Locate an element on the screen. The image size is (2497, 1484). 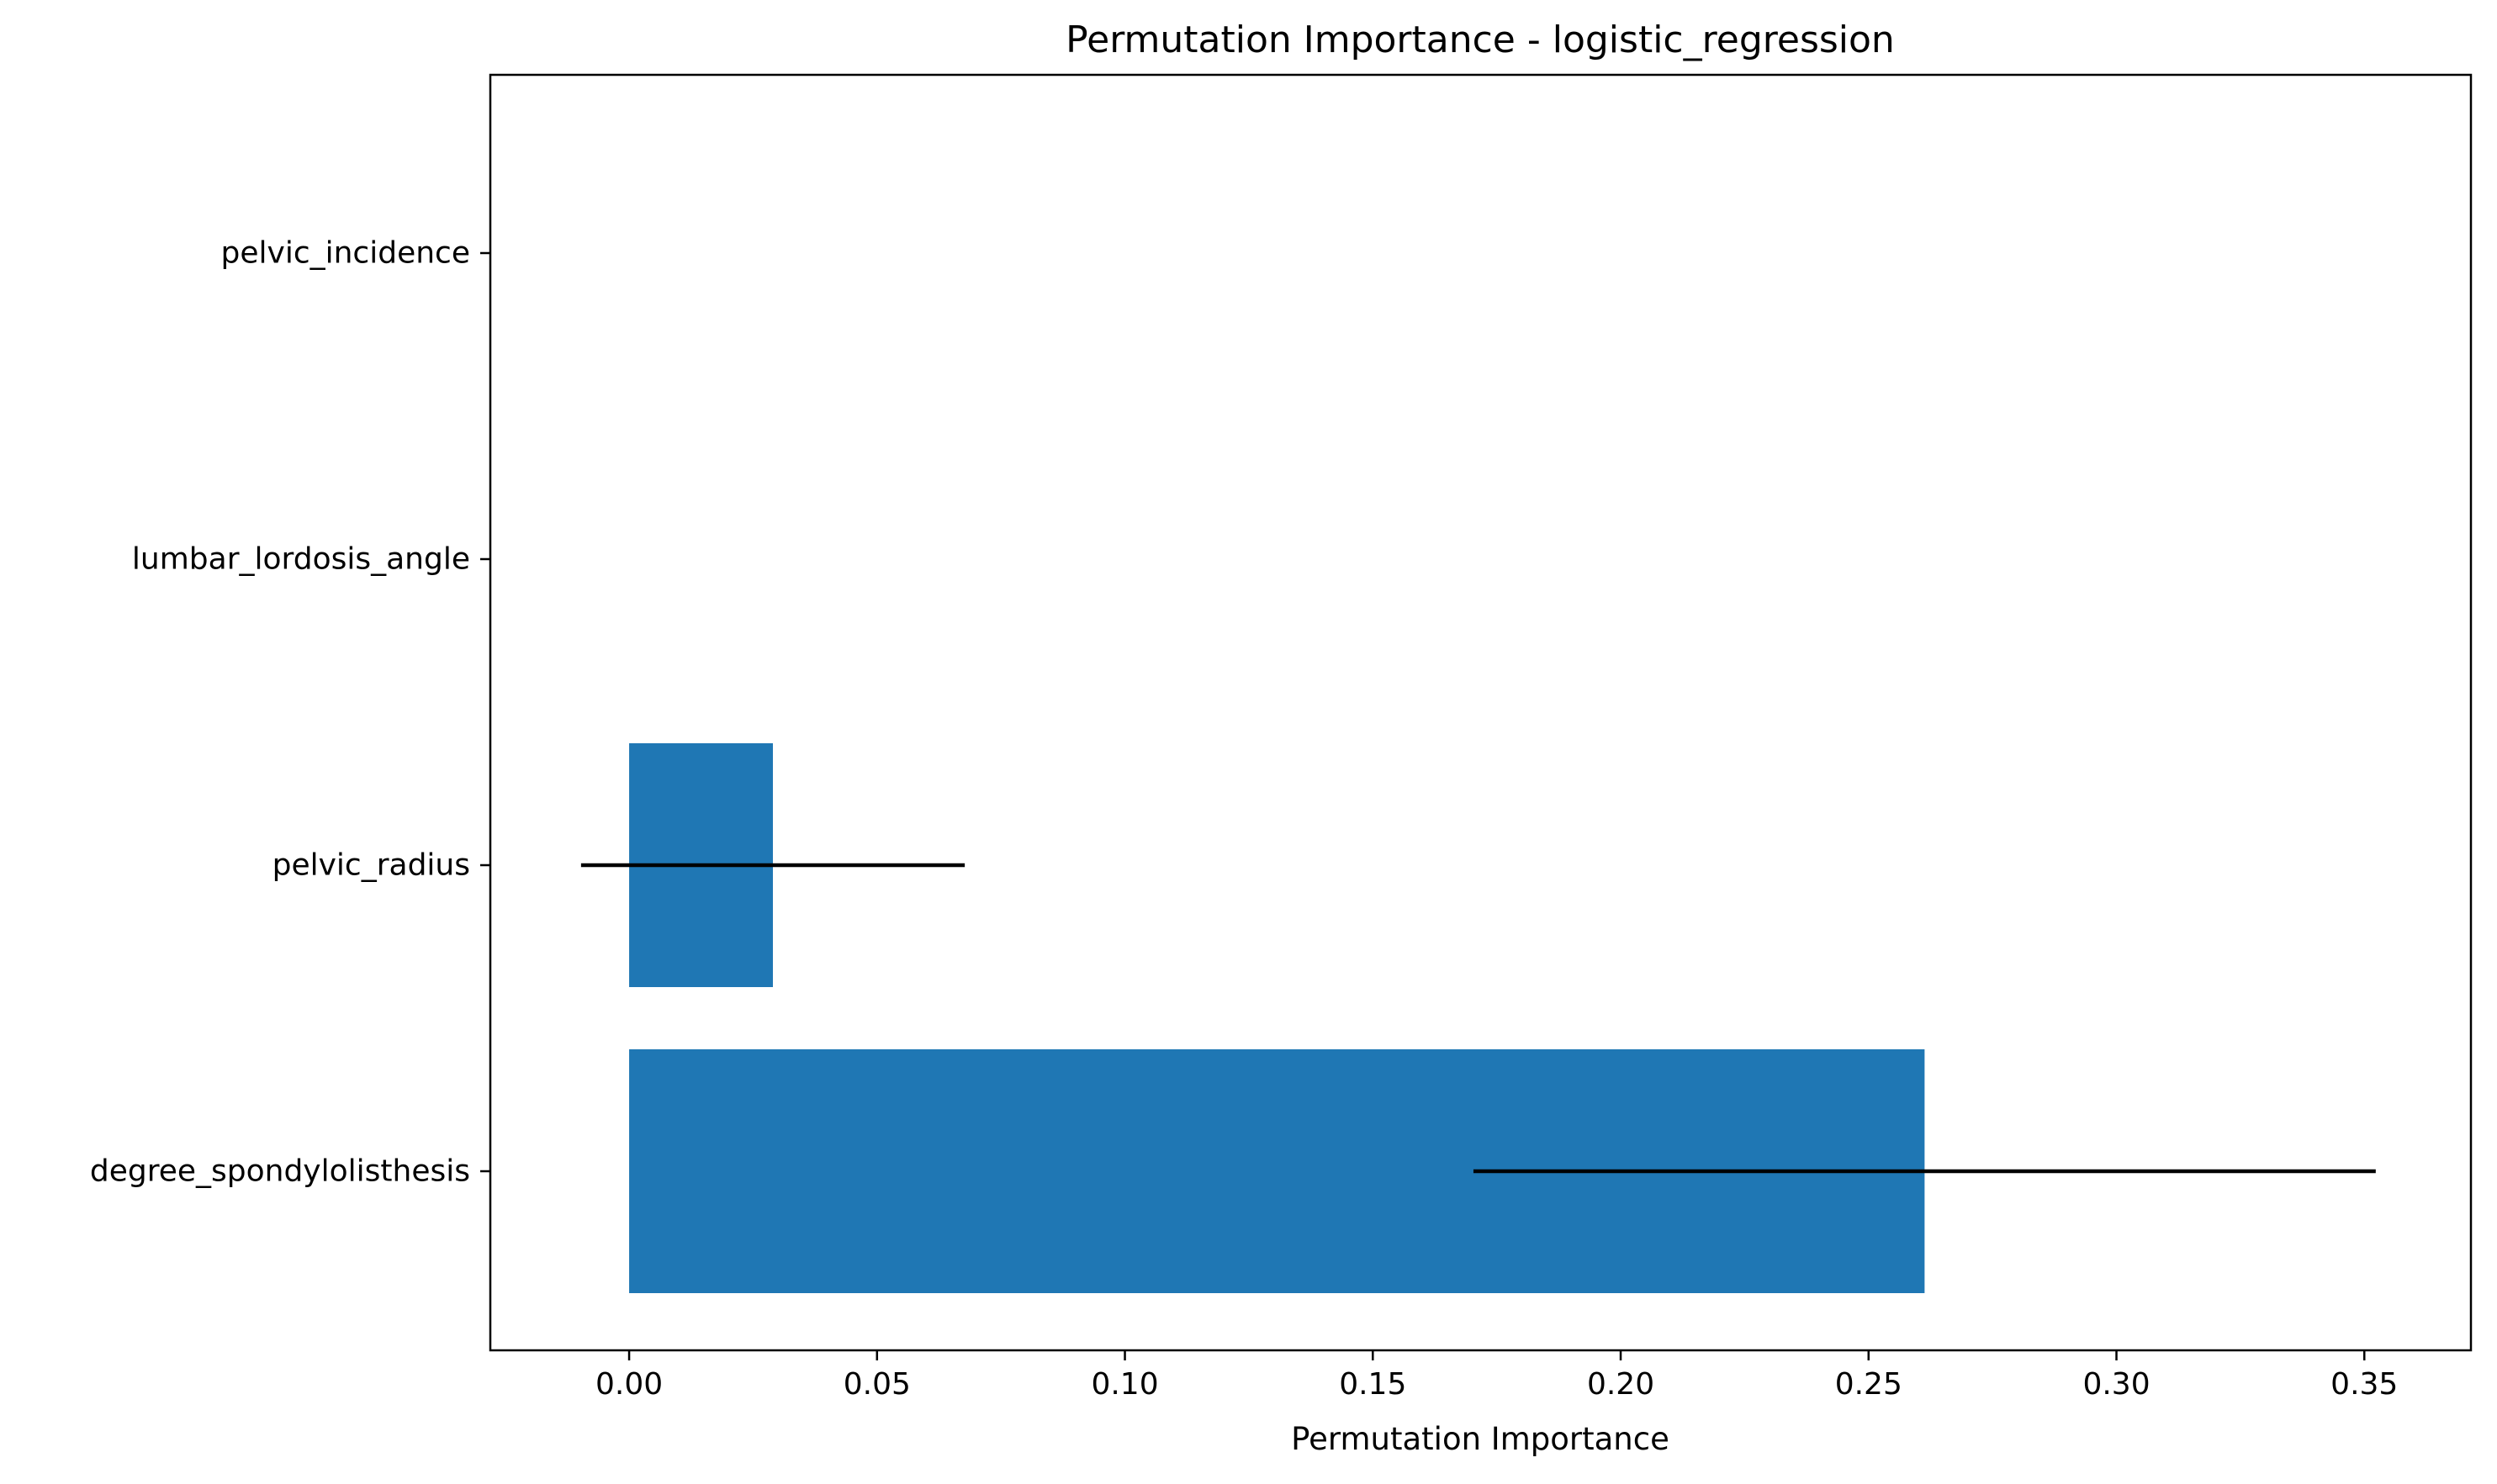
y-tick-label: lumbar_lordosis_angle is located at coordinates (301, 559).